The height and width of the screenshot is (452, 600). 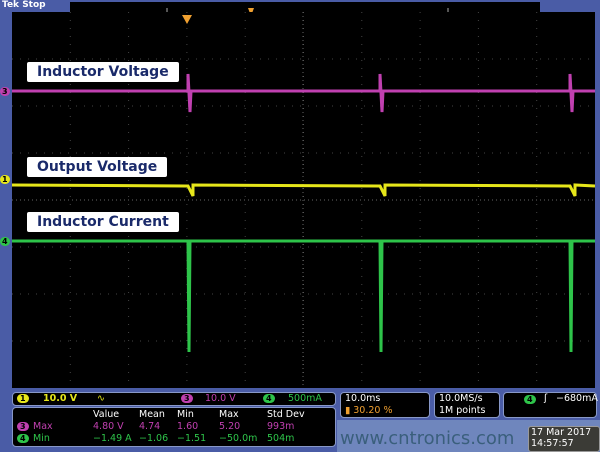 What do you see at coordinates (23, 426) in the screenshot?
I see `measurement-channel-badge: 3` at bounding box center [23, 426].